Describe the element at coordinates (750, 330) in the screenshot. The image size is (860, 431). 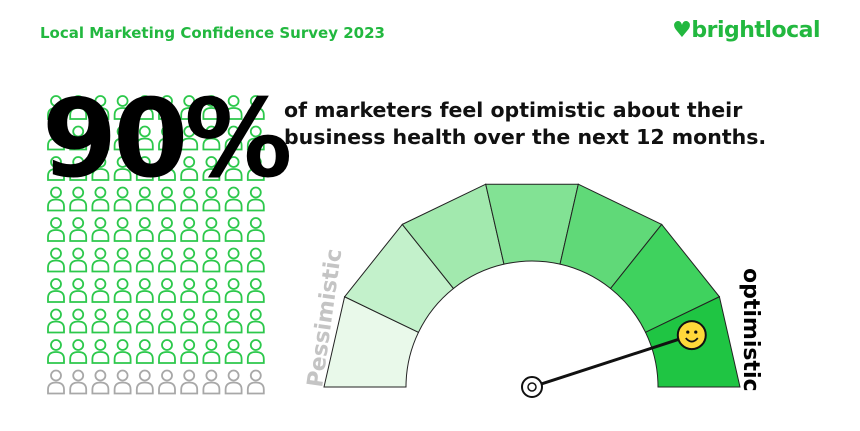
I see `max-label: optimistic` at that location.